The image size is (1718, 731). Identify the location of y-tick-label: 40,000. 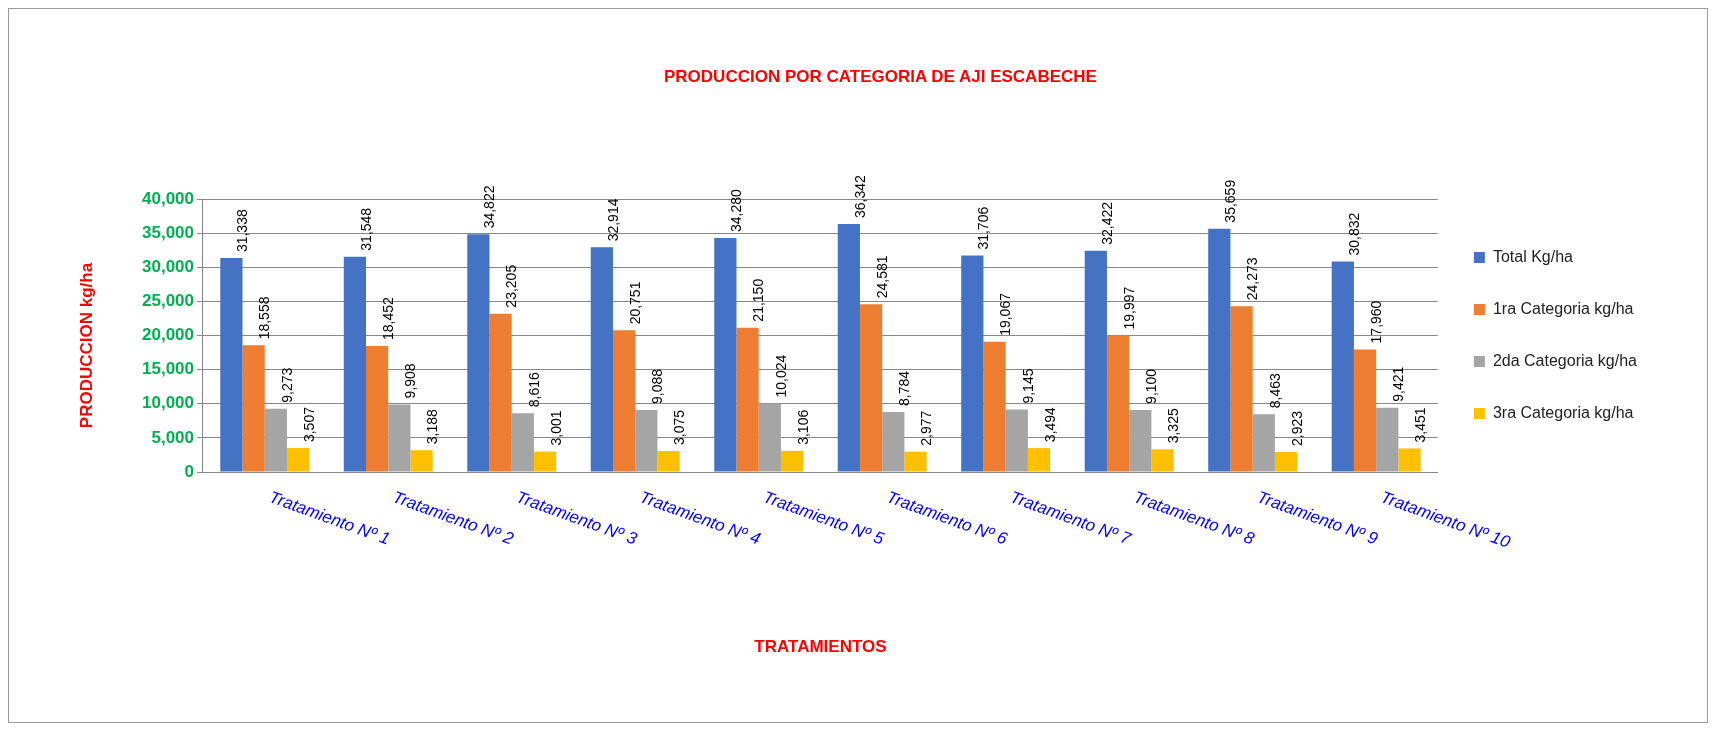
(168, 198).